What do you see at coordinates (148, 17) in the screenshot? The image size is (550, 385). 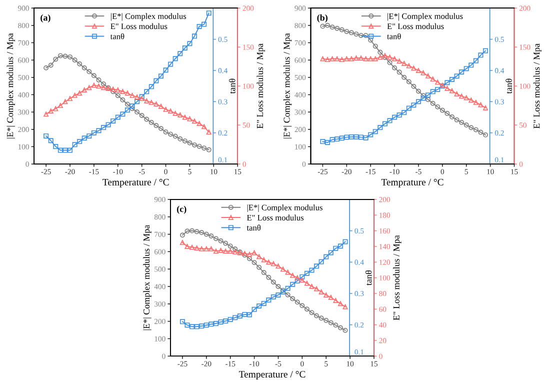 I see `legend-label: |E*| Complex modulus` at bounding box center [148, 17].